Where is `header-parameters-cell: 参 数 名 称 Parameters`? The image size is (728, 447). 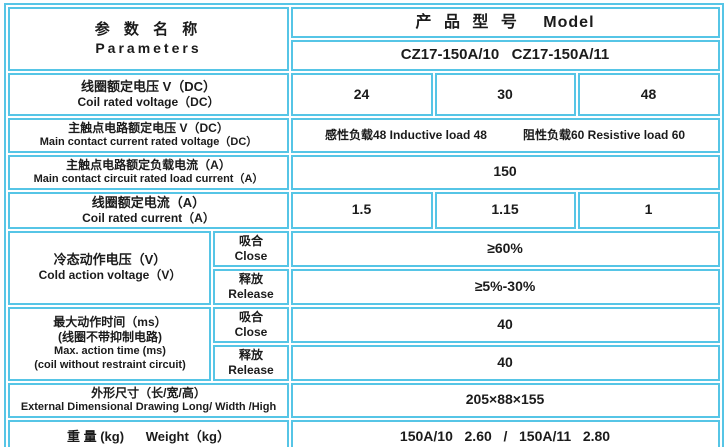
header-parameters-cell: 参 数 名 称 Parameters is located at coordinates (148, 39).